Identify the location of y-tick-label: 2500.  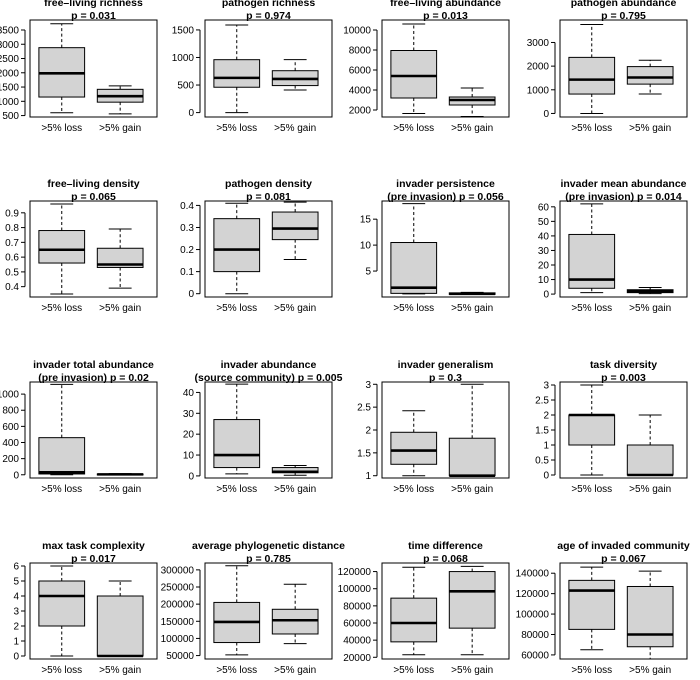
(9, 59).